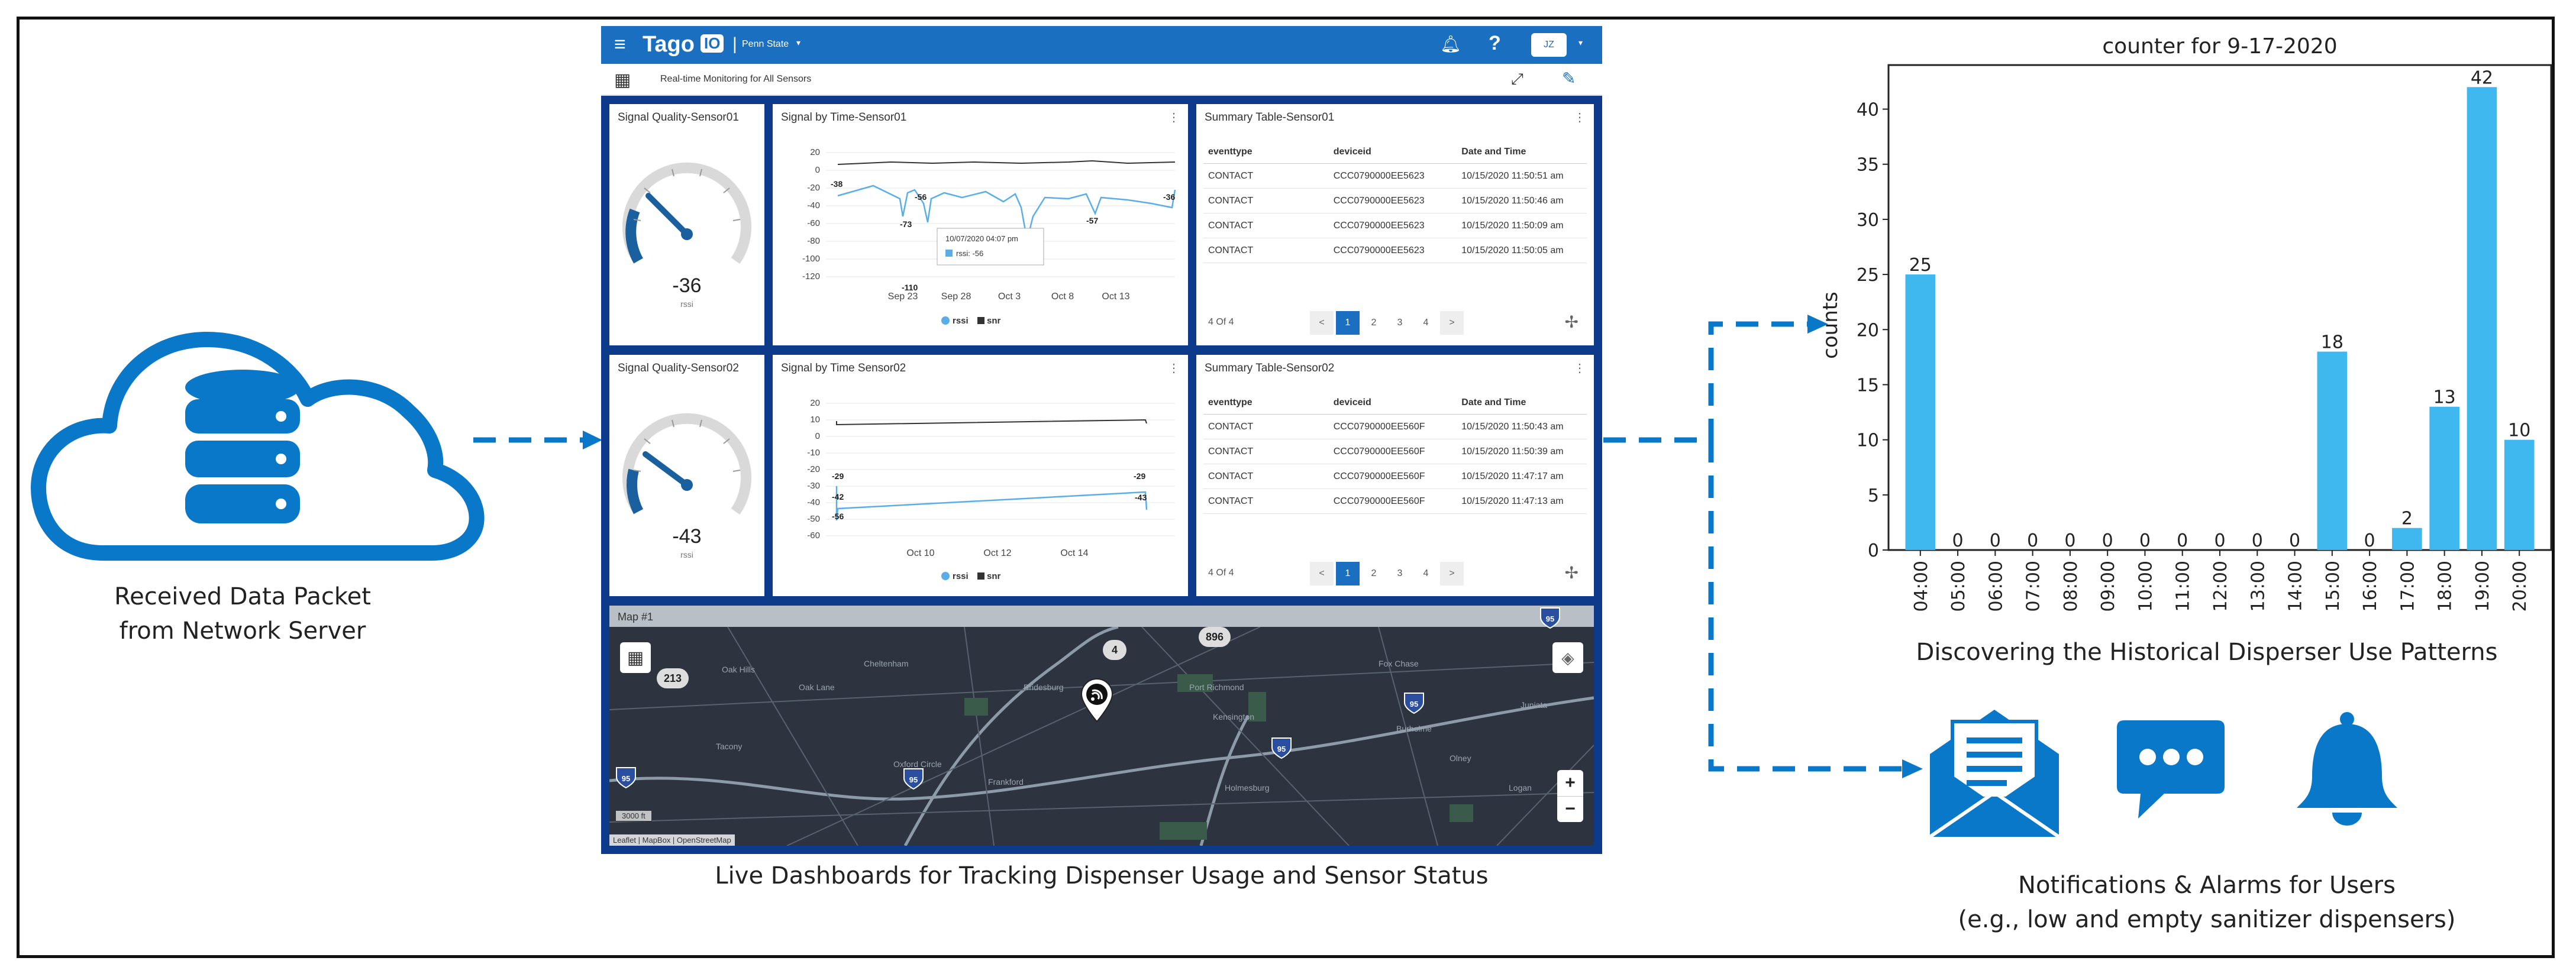 This screenshot has height=977, width=2576. Describe the element at coordinates (1517, 79) in the screenshot. I see `fullscreen-icon: ⤢` at that location.